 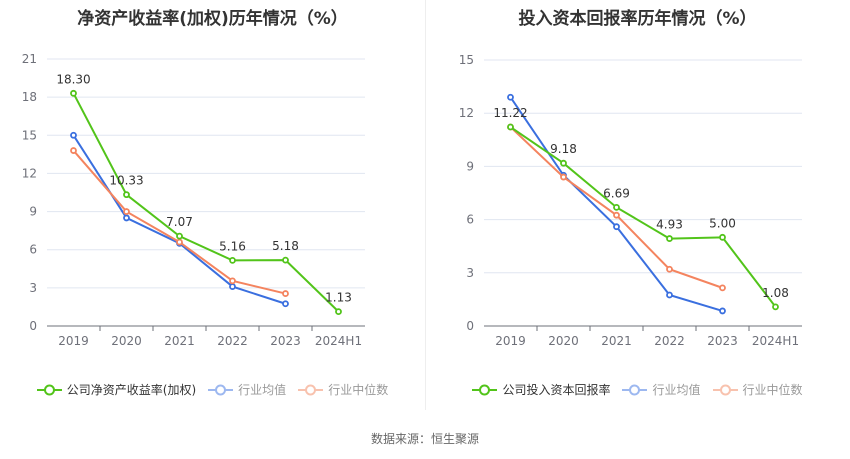 I want to click on panel-divider, so click(x=425, y=205).